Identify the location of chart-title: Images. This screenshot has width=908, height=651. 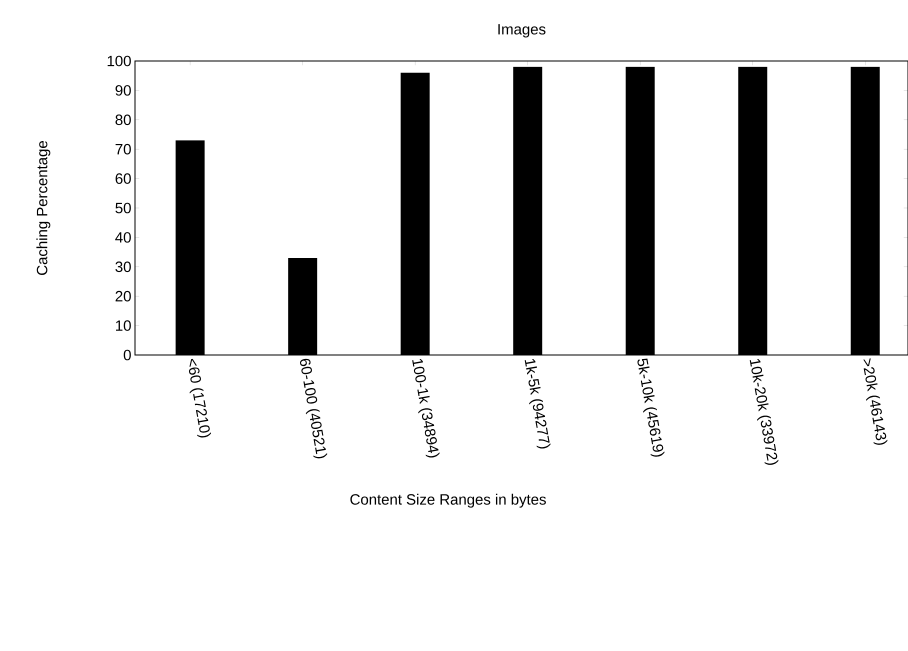
(522, 31).